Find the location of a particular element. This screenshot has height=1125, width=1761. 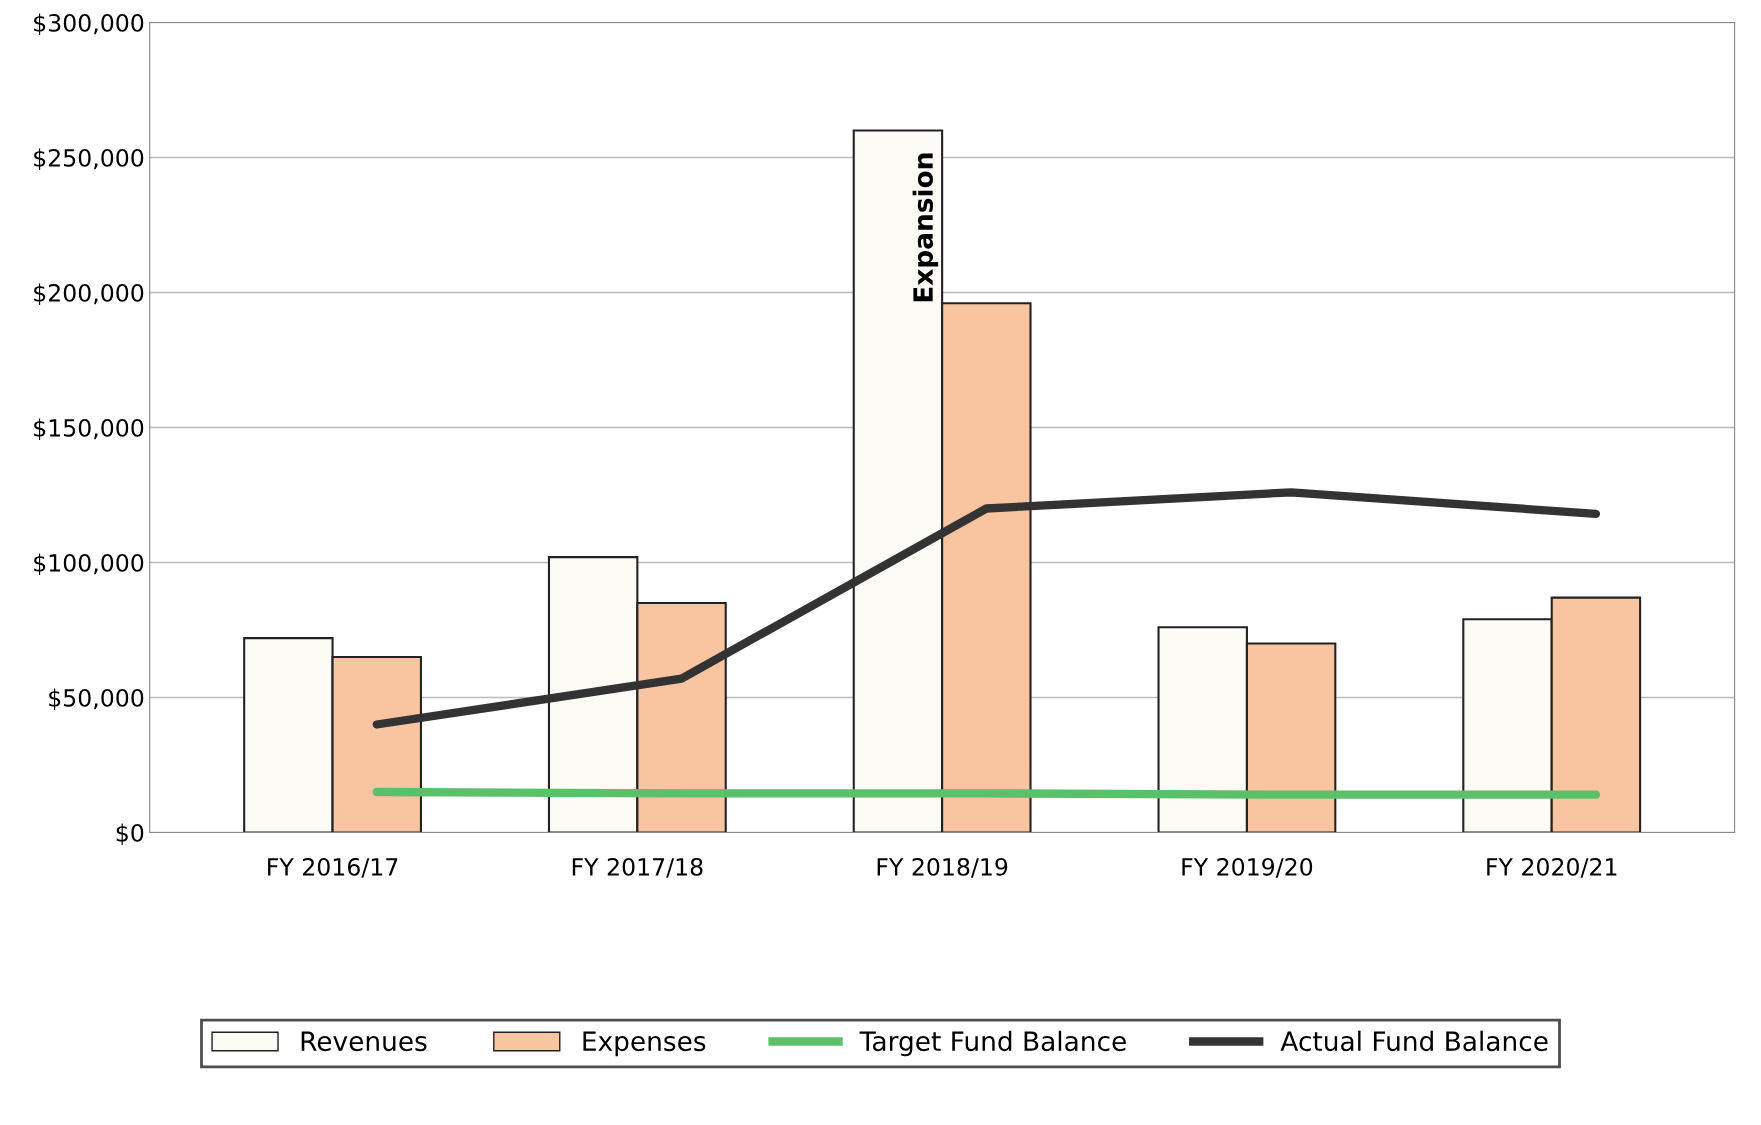

x-tick-label: FY 2016/17 is located at coordinates (333, 867).